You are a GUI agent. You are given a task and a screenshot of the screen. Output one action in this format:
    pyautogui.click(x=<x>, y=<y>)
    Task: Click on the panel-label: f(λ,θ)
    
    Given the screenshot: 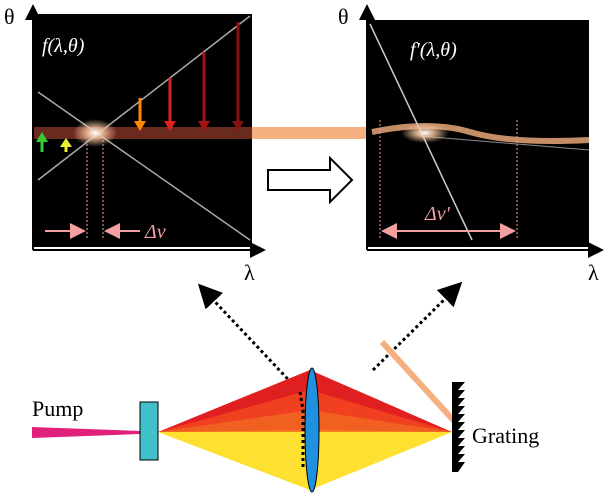 What is the action you would take?
    pyautogui.click(x=63, y=46)
    